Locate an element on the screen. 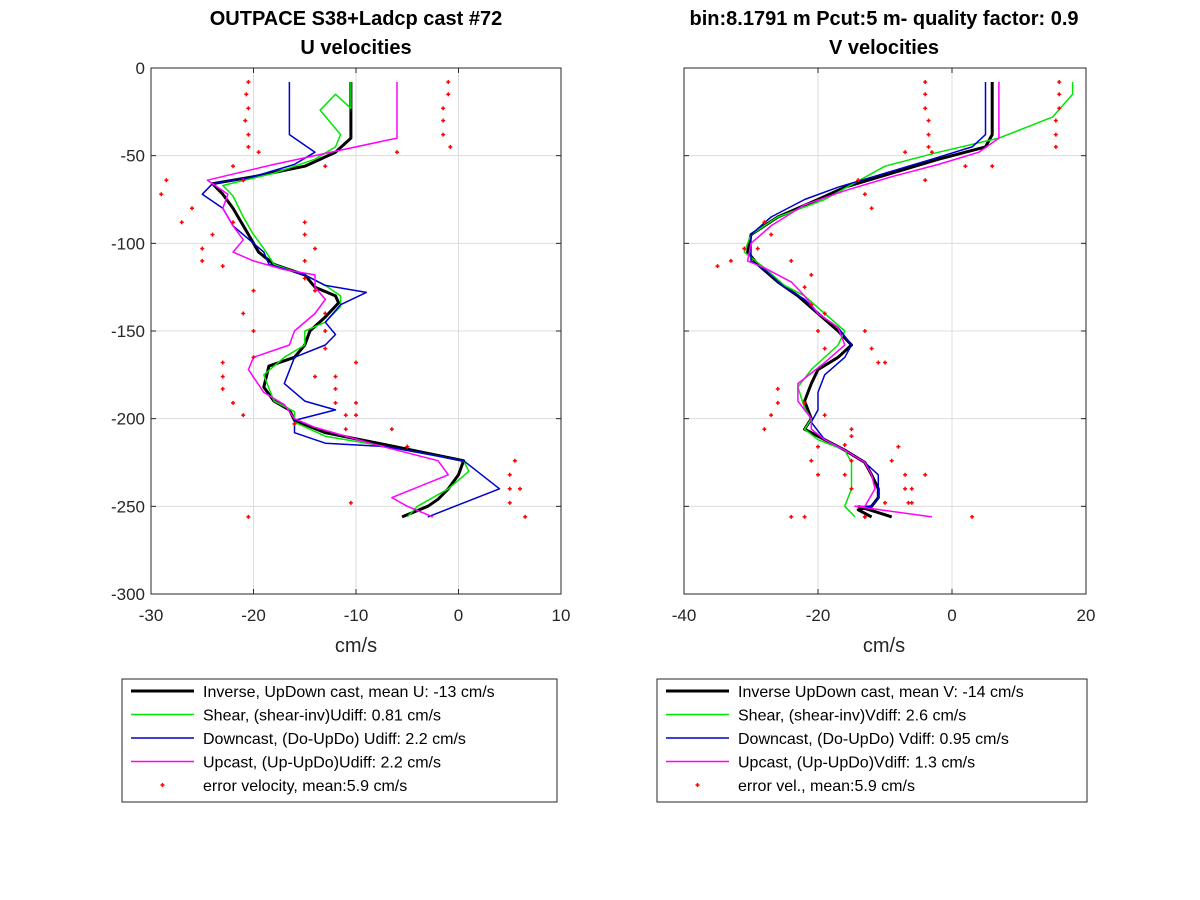 This screenshot has height=900, width=1200. u-y-tick-label: -50 is located at coordinates (132, 156).